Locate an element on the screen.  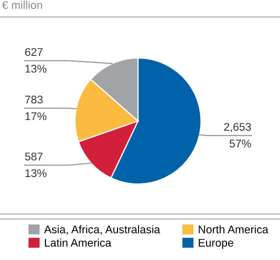
chart-title: € million is located at coordinates (22, 4).